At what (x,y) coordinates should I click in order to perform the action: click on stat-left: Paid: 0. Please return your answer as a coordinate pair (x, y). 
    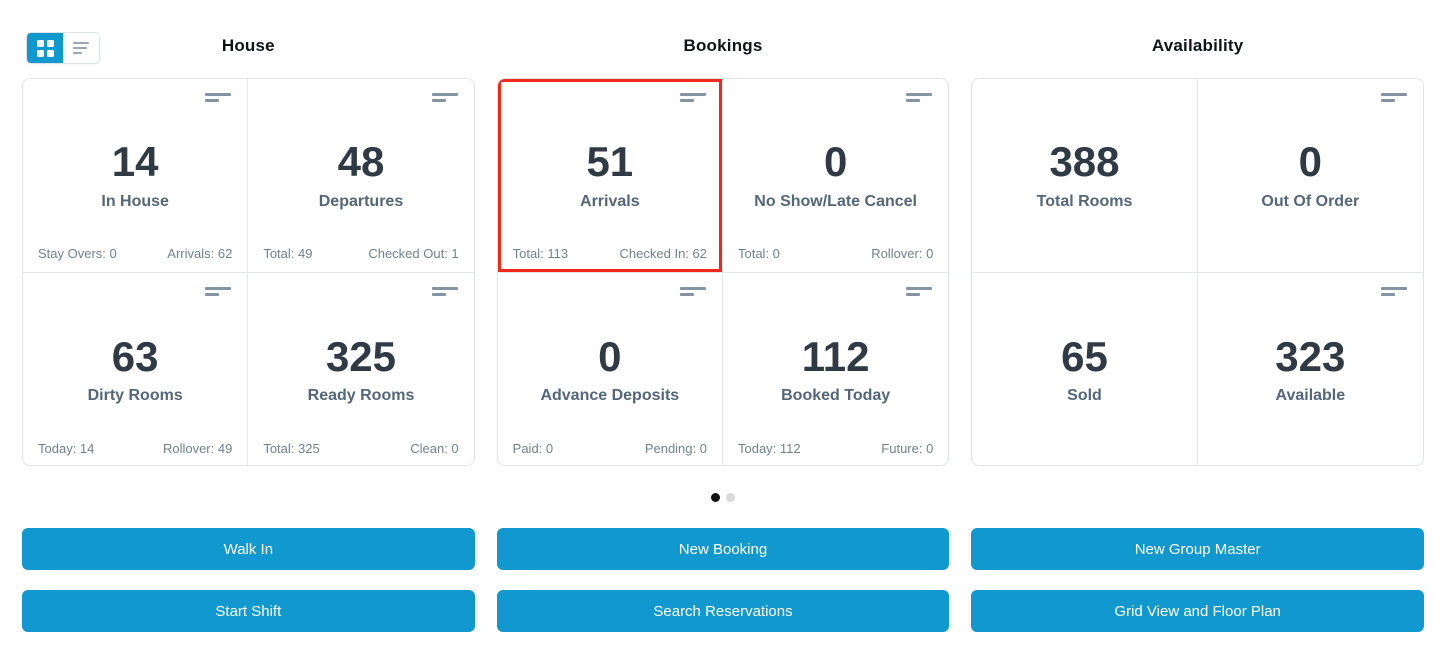
    Looking at the image, I should click on (533, 448).